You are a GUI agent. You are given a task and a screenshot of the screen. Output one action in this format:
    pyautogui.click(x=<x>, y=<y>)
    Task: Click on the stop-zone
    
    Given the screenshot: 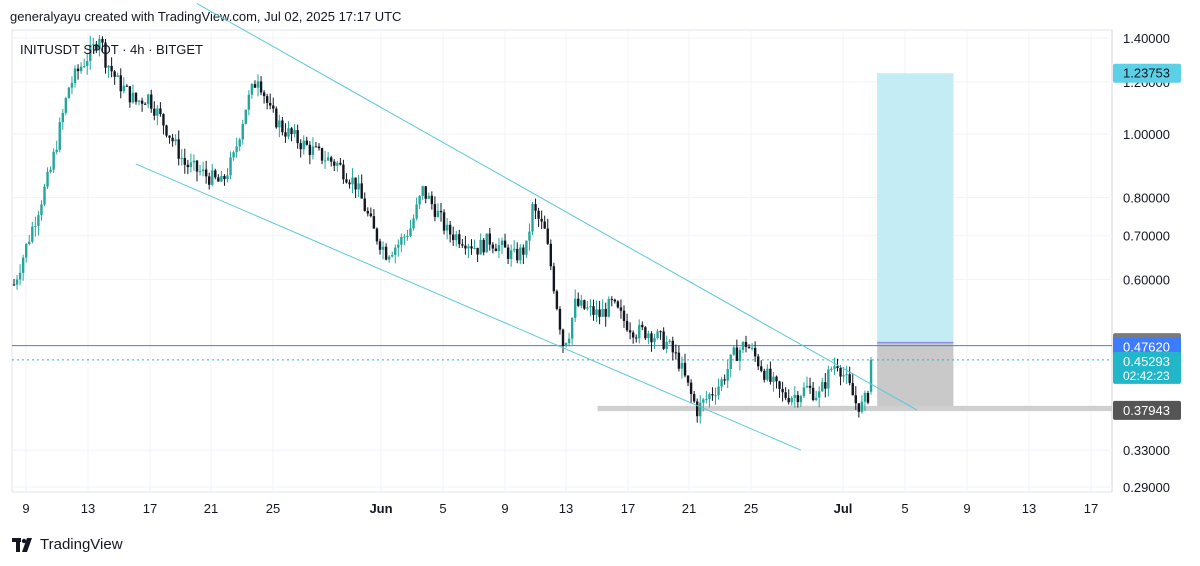 What is the action you would take?
    pyautogui.click(x=915, y=376)
    